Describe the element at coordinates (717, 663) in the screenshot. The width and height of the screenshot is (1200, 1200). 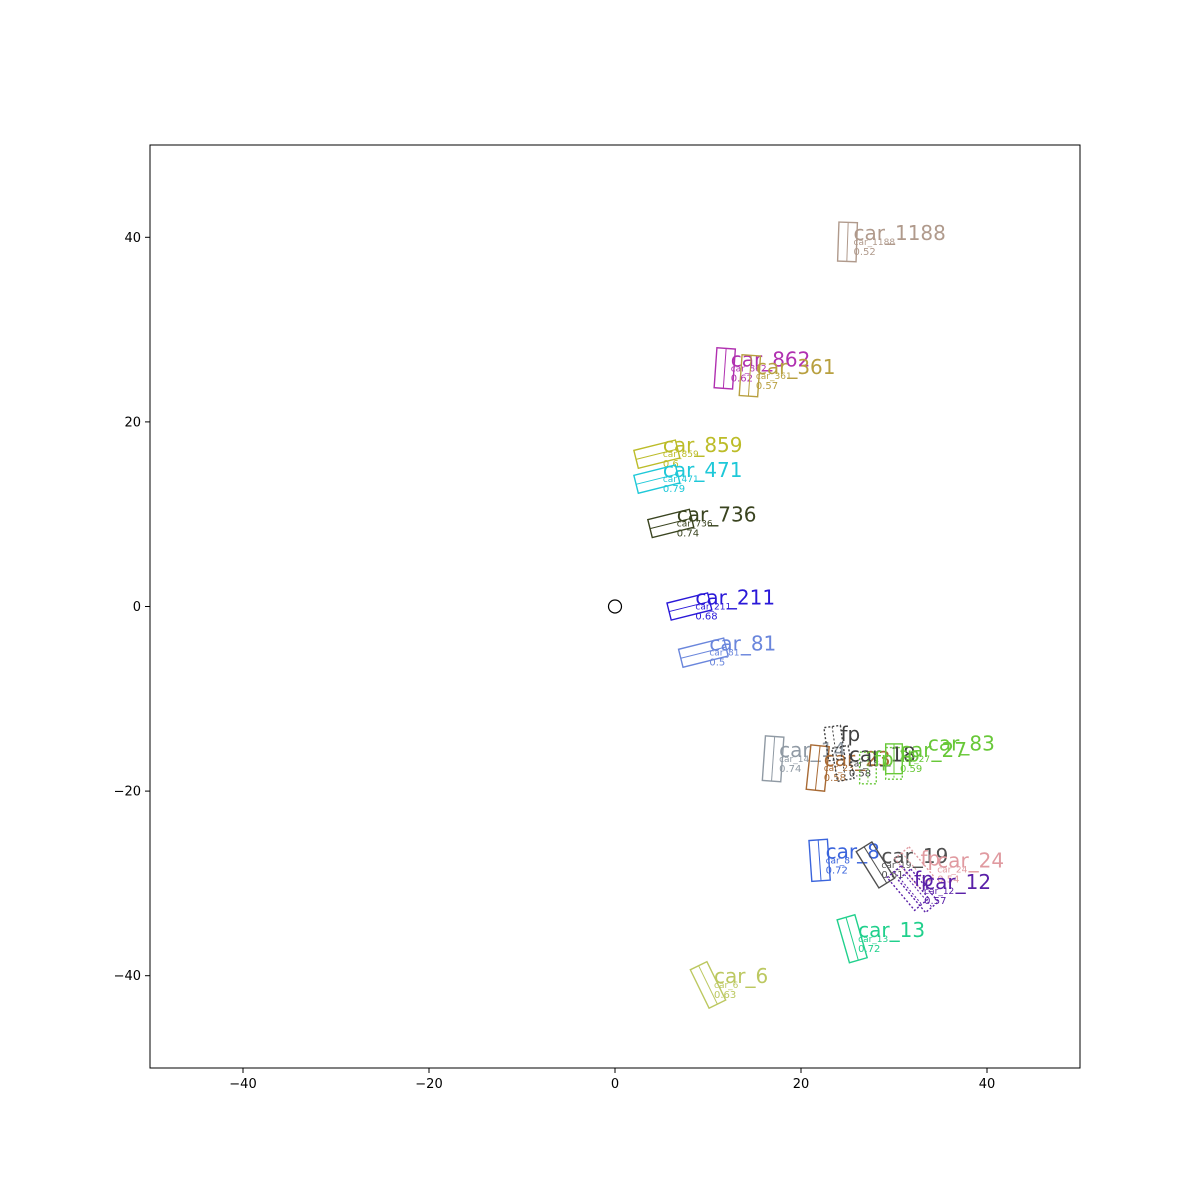
I see `box-score: 0.5` at that location.